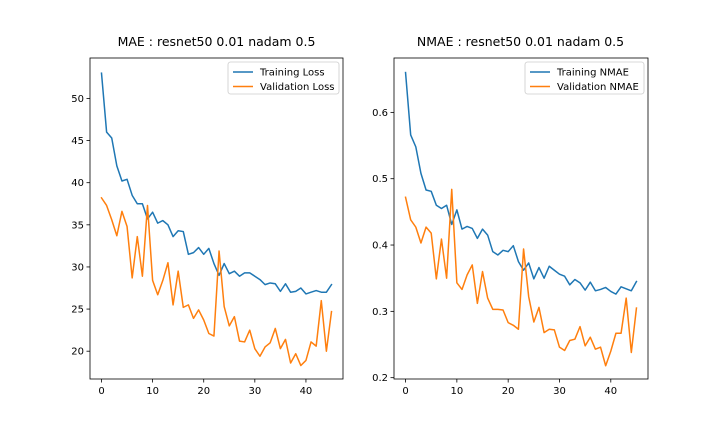 This screenshot has height=432, width=720. What do you see at coordinates (521, 277) in the screenshot?
I see `series-line-validation-nmae` at bounding box center [521, 277].